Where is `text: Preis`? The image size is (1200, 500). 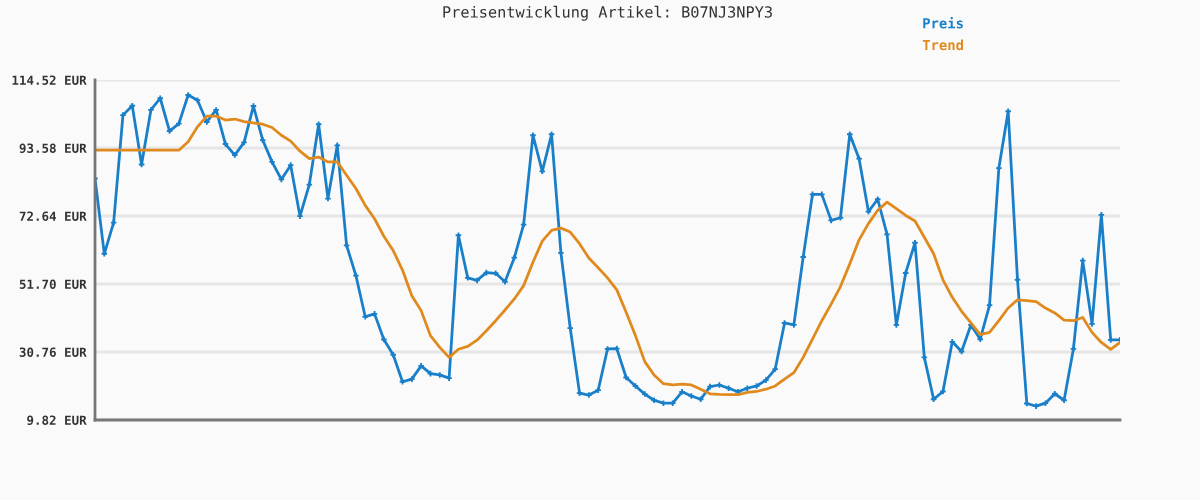 text: Preis is located at coordinates (943, 22).